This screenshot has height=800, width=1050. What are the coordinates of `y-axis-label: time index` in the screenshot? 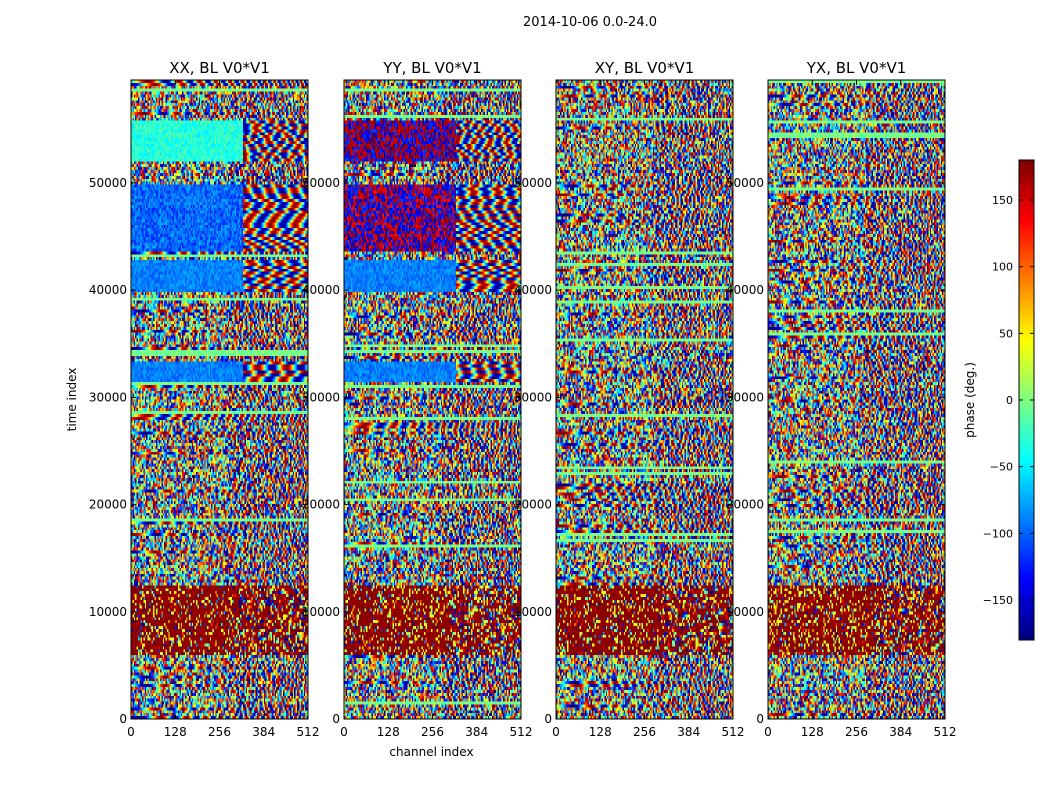 It's located at (72, 400).